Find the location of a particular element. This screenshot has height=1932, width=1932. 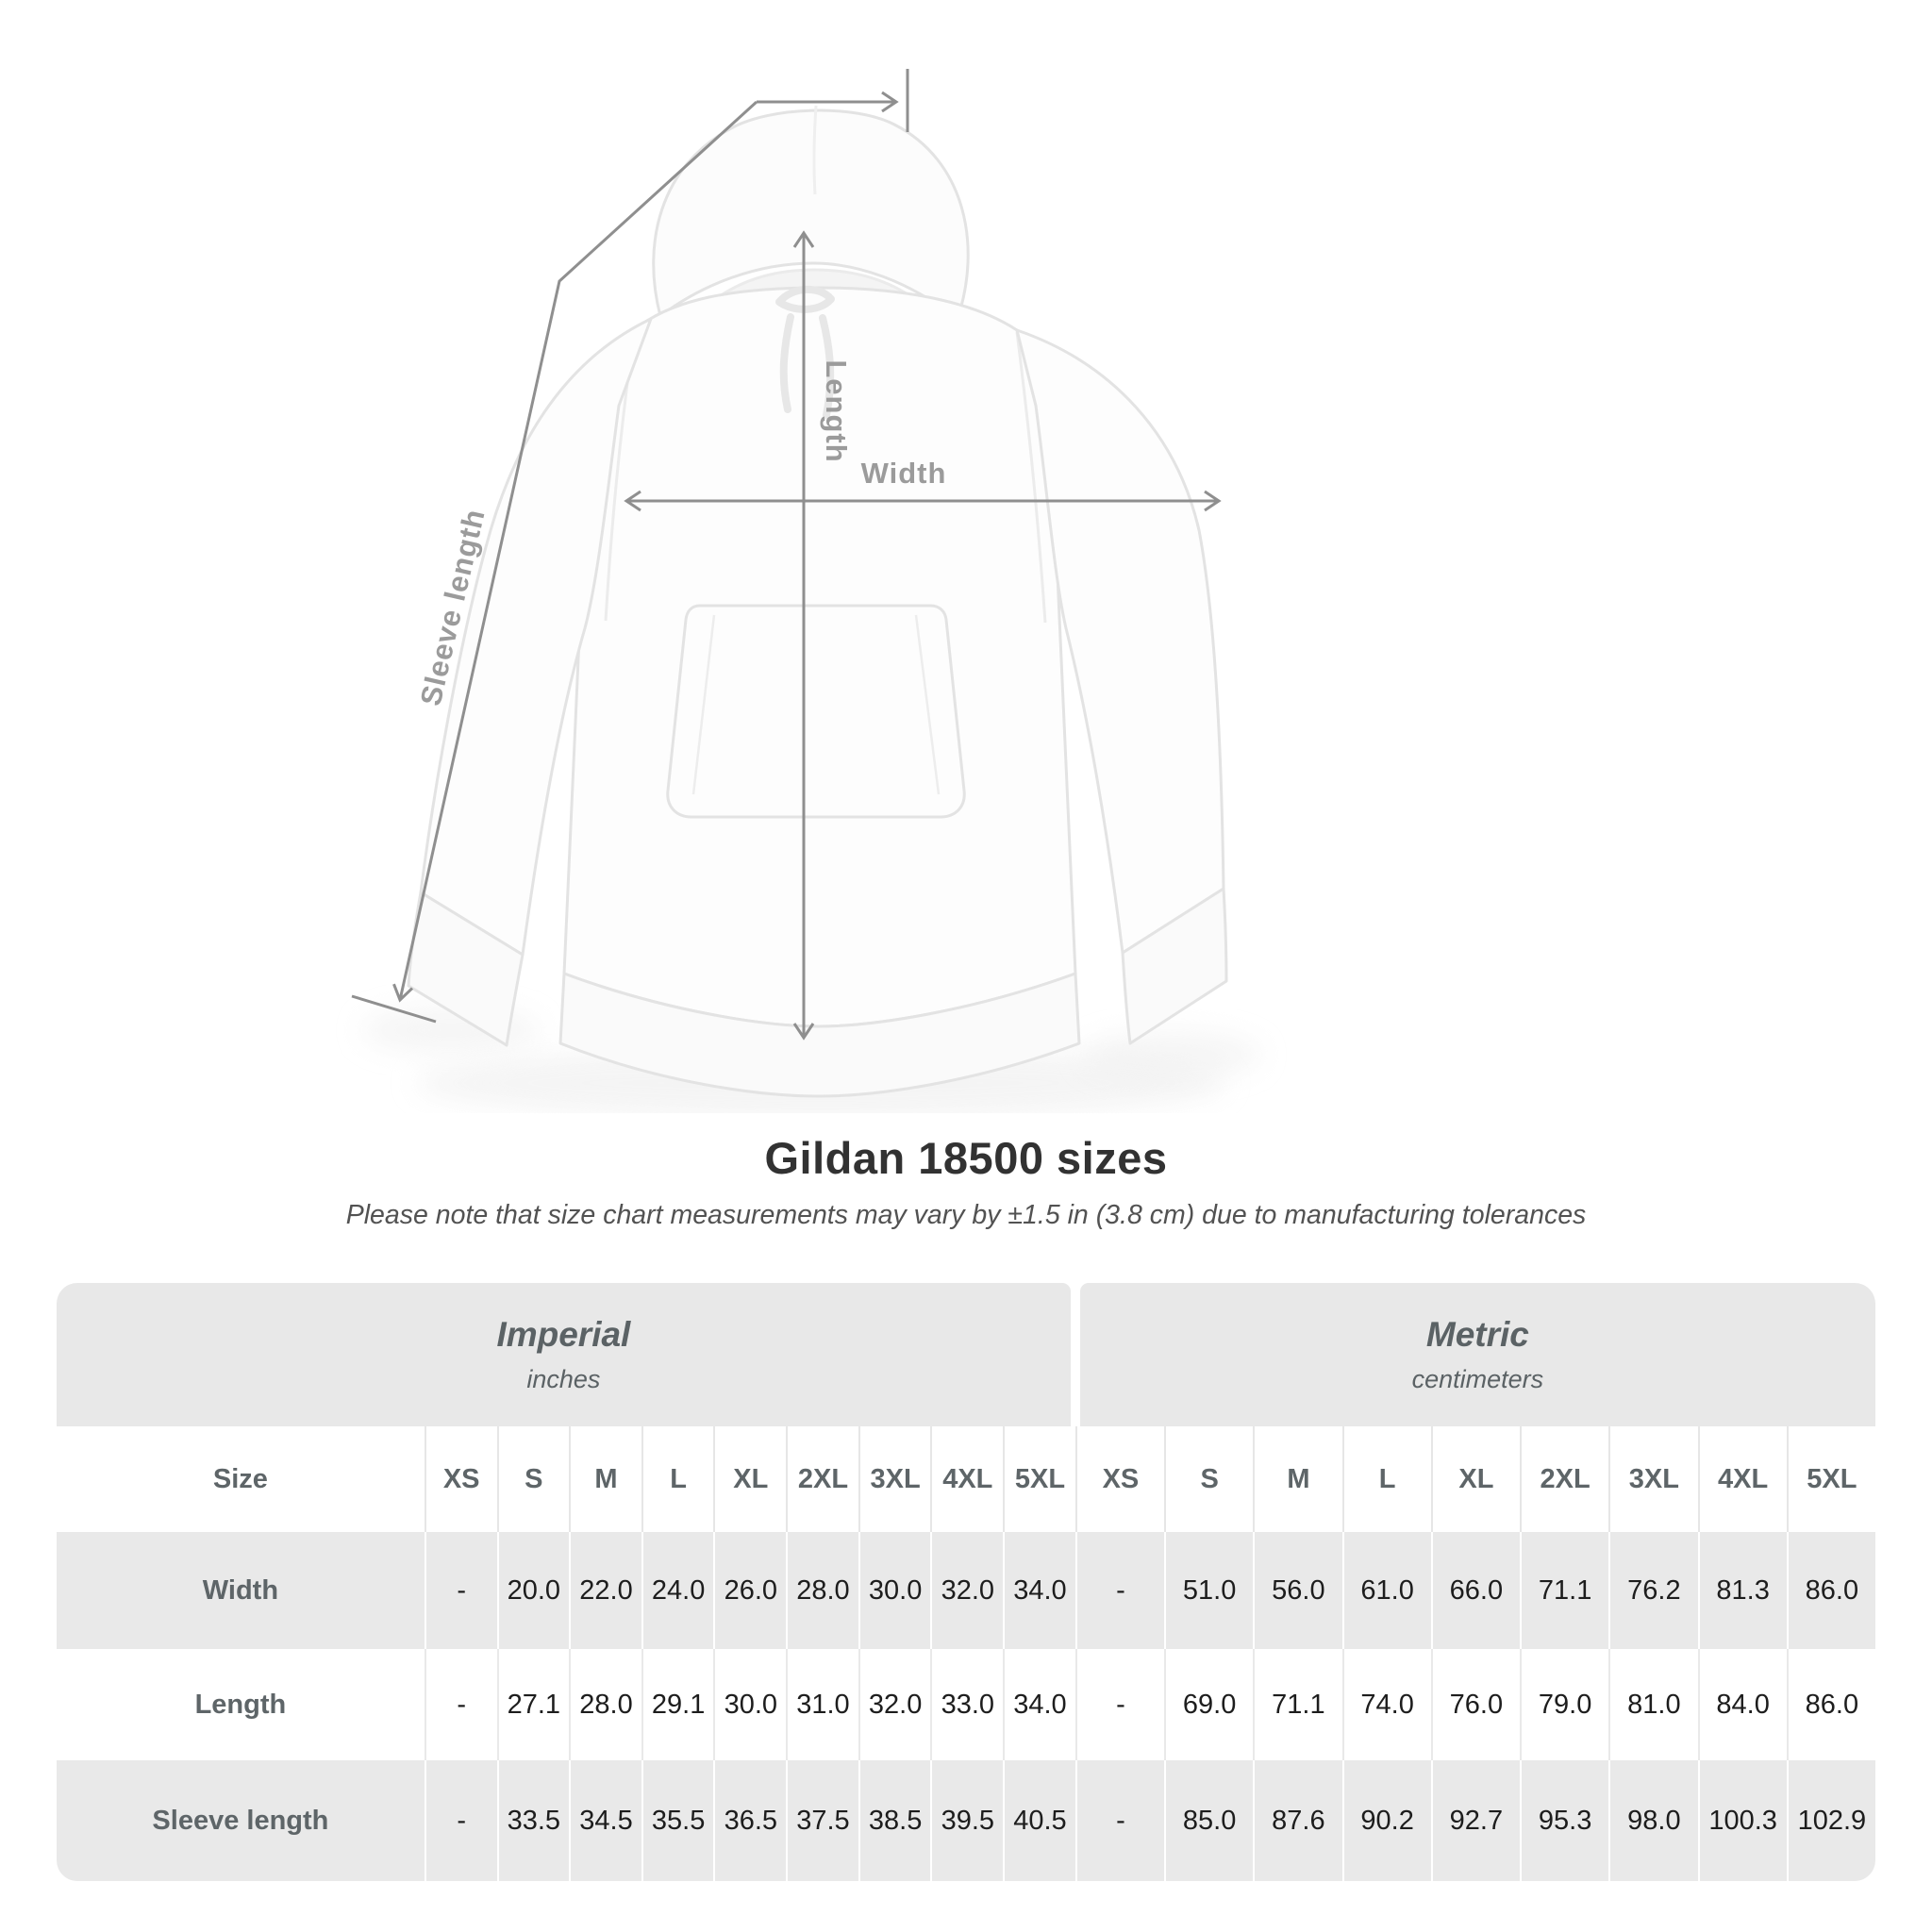

cell-width-imperial-s: 20.0 is located at coordinates (533, 1591).